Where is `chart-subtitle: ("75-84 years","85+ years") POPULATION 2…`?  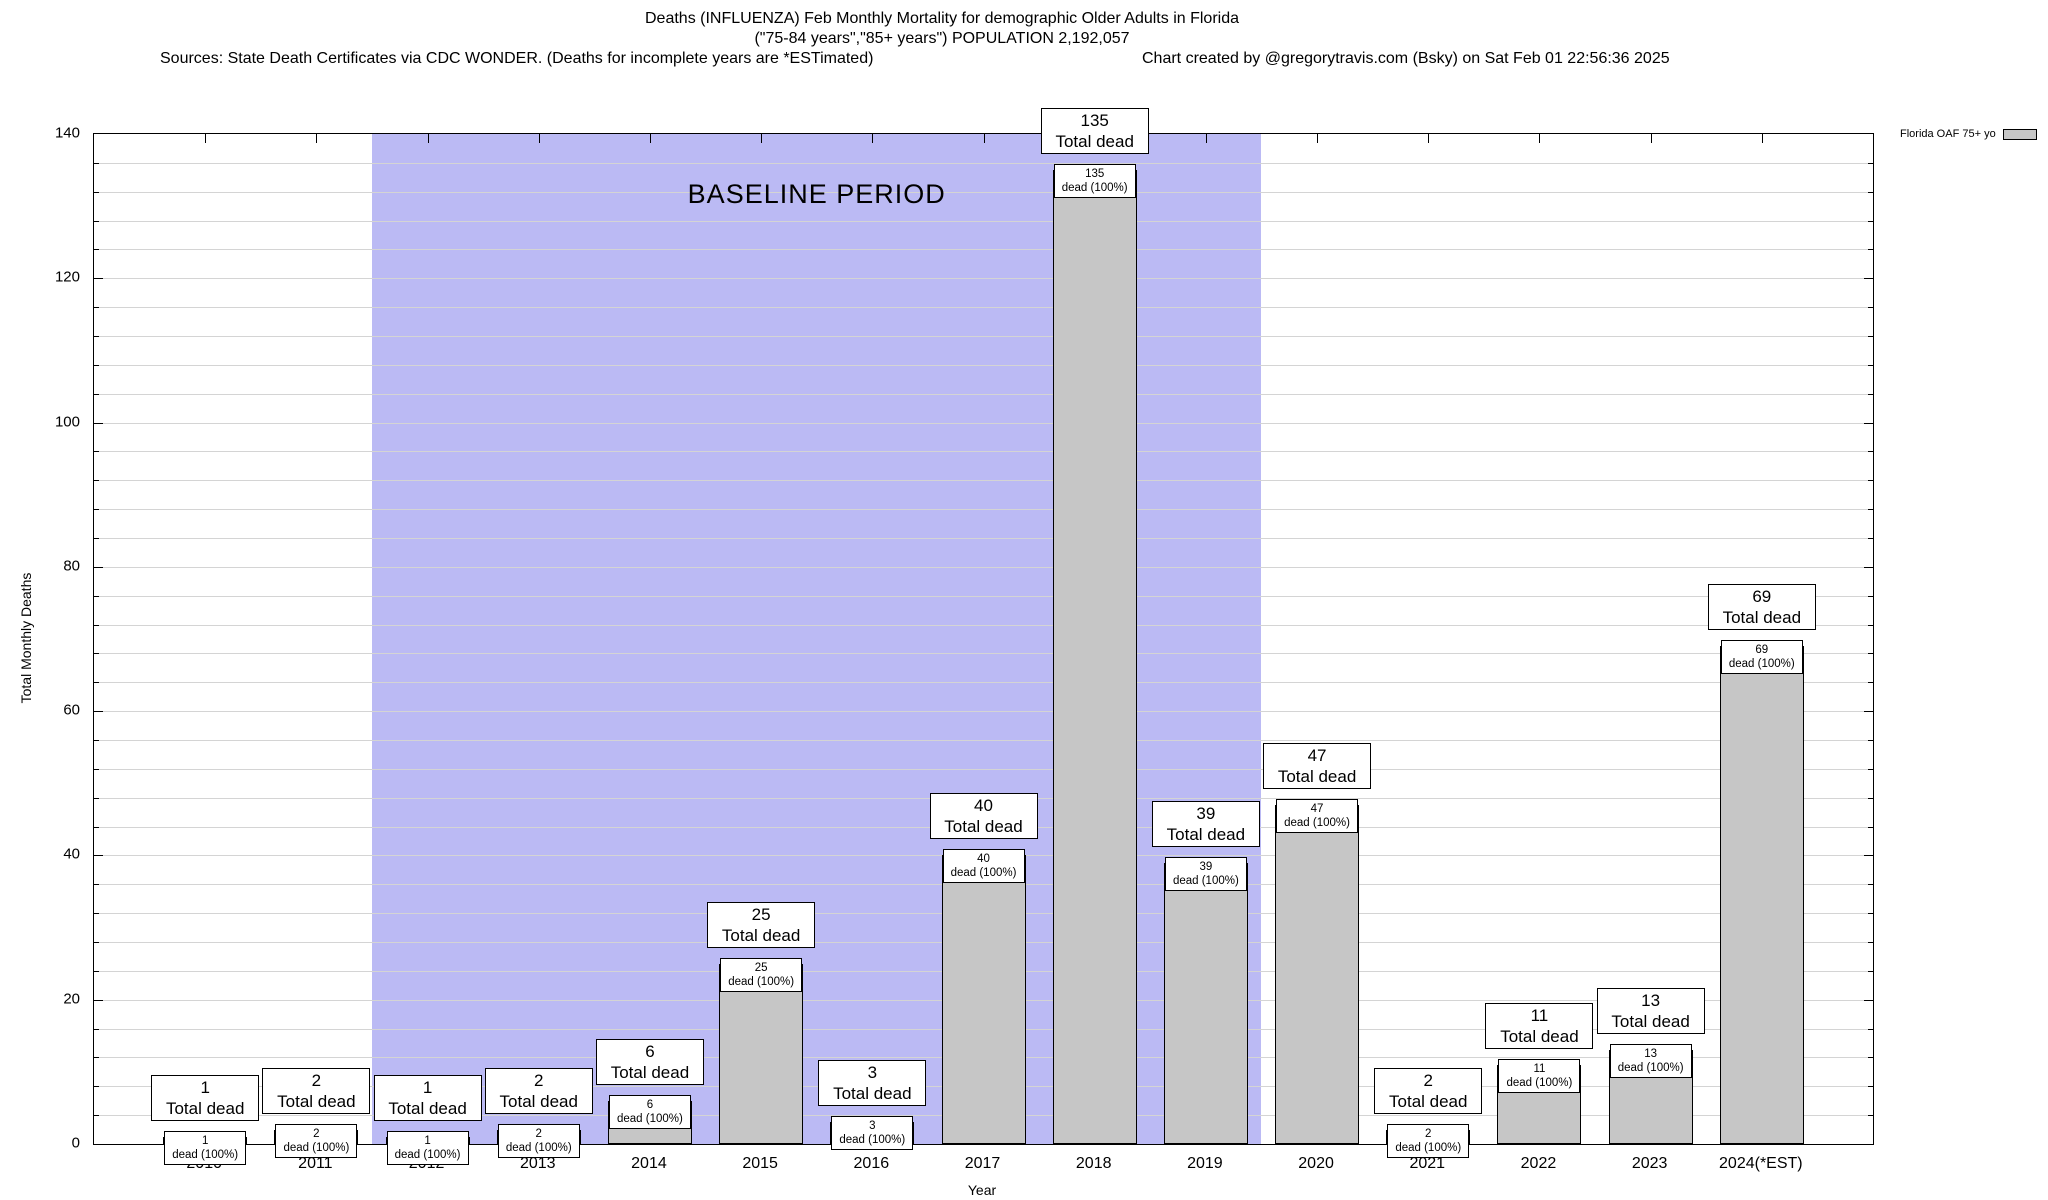
chart-subtitle: ("75-84 years","85+ years") POPULATION 2… is located at coordinates (942, 38).